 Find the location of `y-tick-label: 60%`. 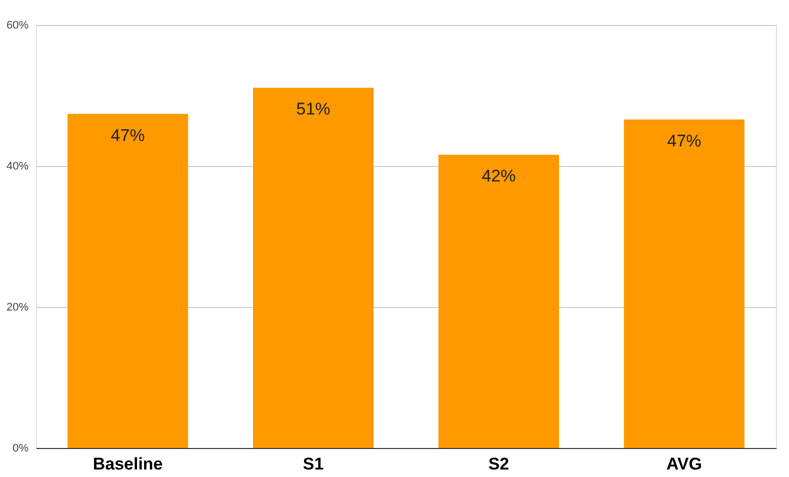

y-tick-label: 60% is located at coordinates (17, 26).